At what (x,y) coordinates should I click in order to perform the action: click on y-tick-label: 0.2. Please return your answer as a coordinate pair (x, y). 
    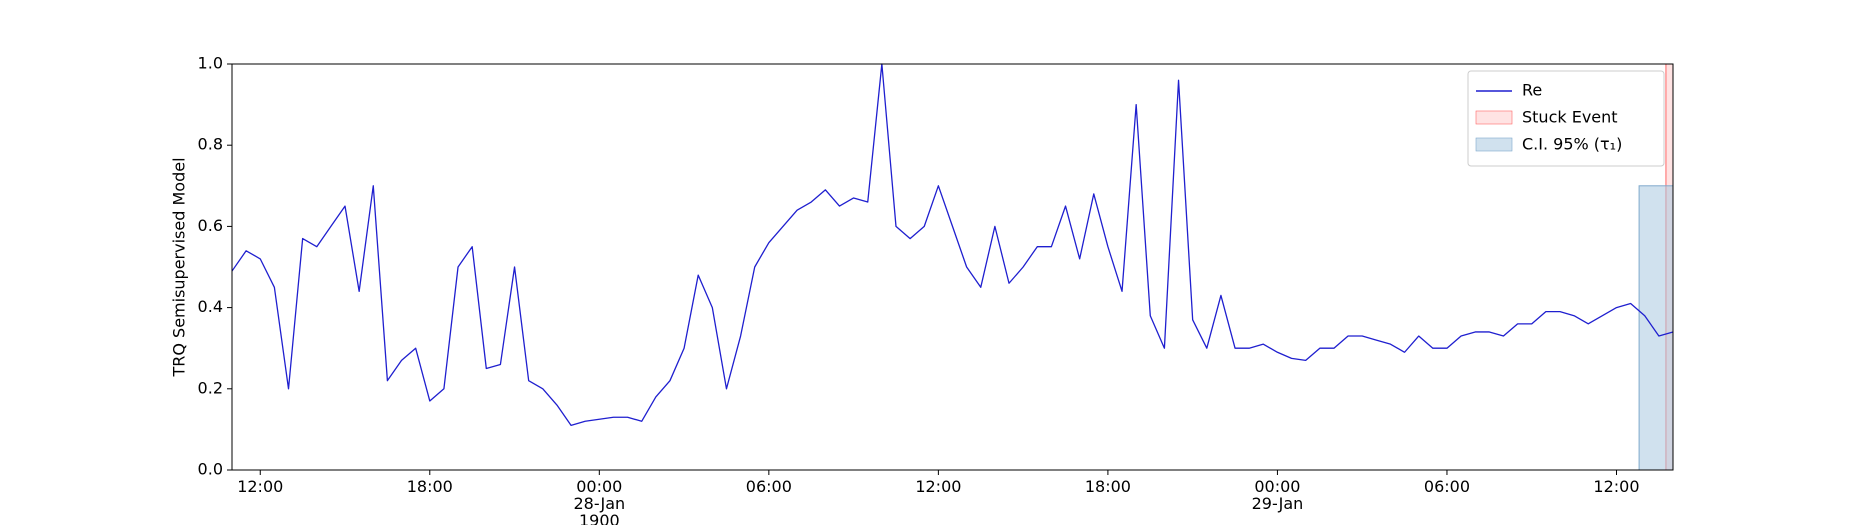
    Looking at the image, I should click on (210, 387).